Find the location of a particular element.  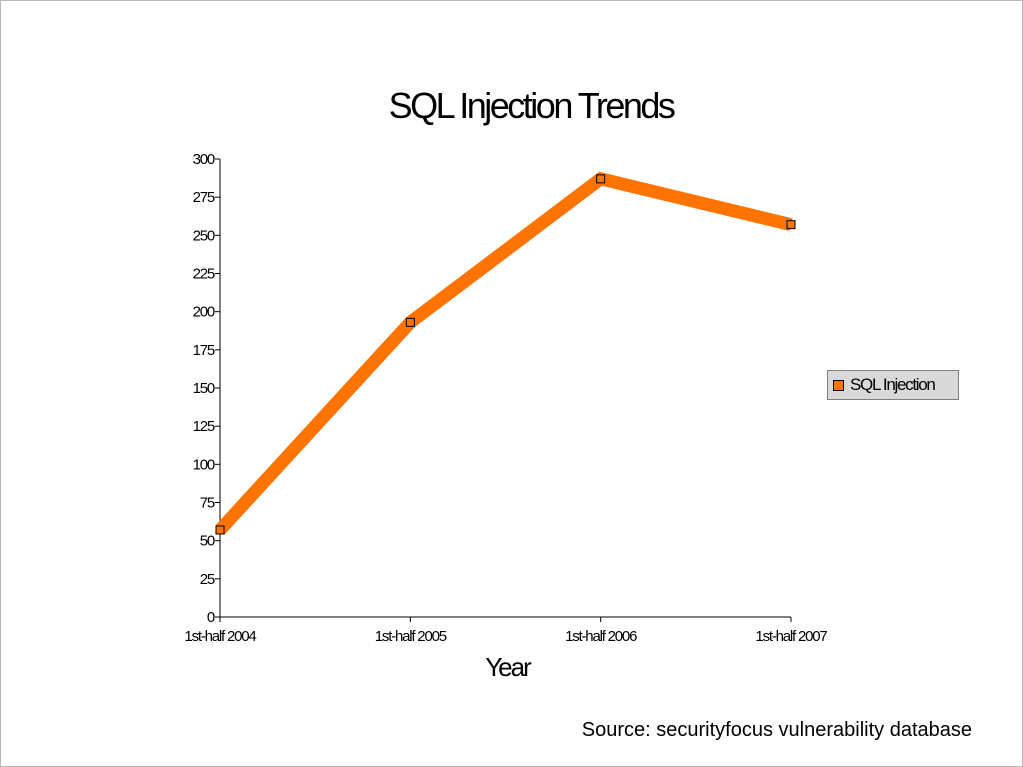

x-tick-label: 1st-half 2007 is located at coordinates (791, 636).